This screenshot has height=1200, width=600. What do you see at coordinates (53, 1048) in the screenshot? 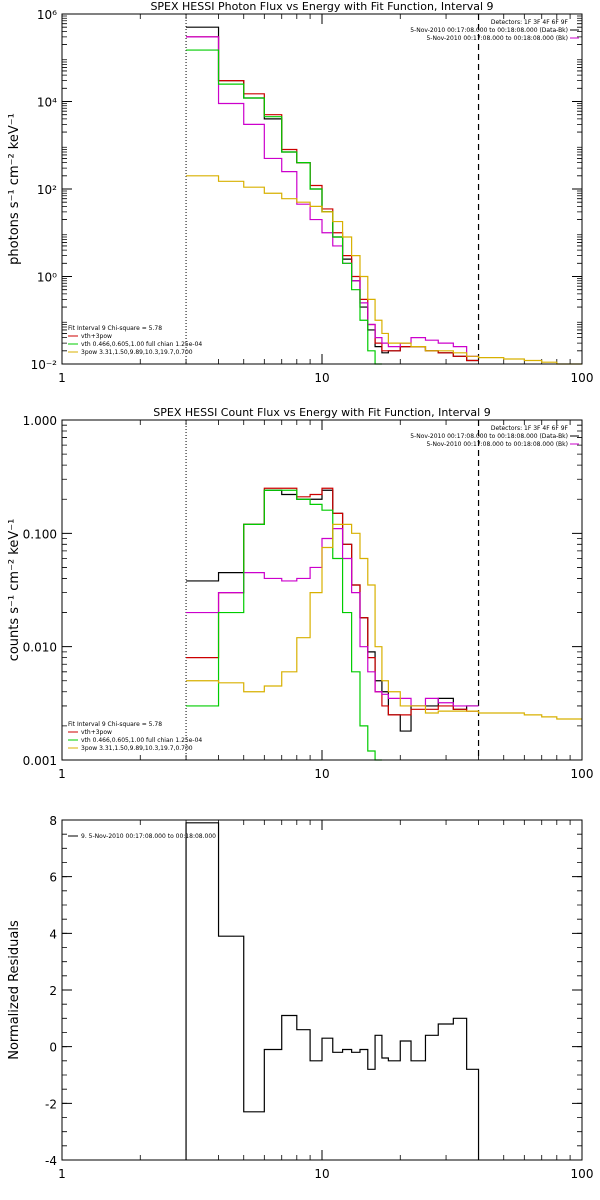
I see `y-tick-label: 0` at bounding box center [53, 1048].